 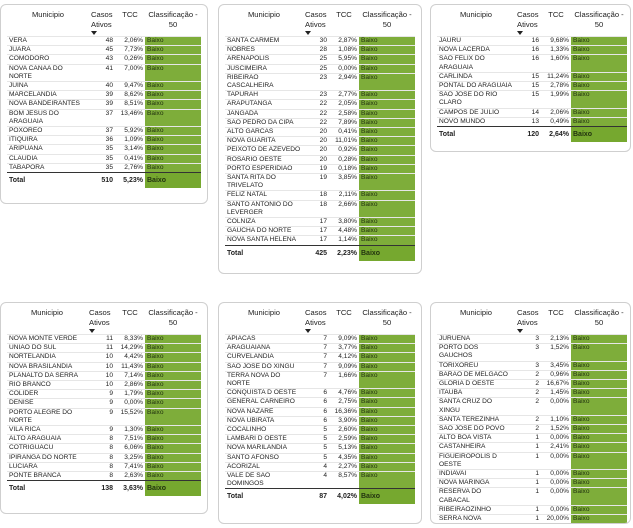 I want to click on table-row: INDIAVAI 1 0,00% Baixo, so click(x=532, y=474).